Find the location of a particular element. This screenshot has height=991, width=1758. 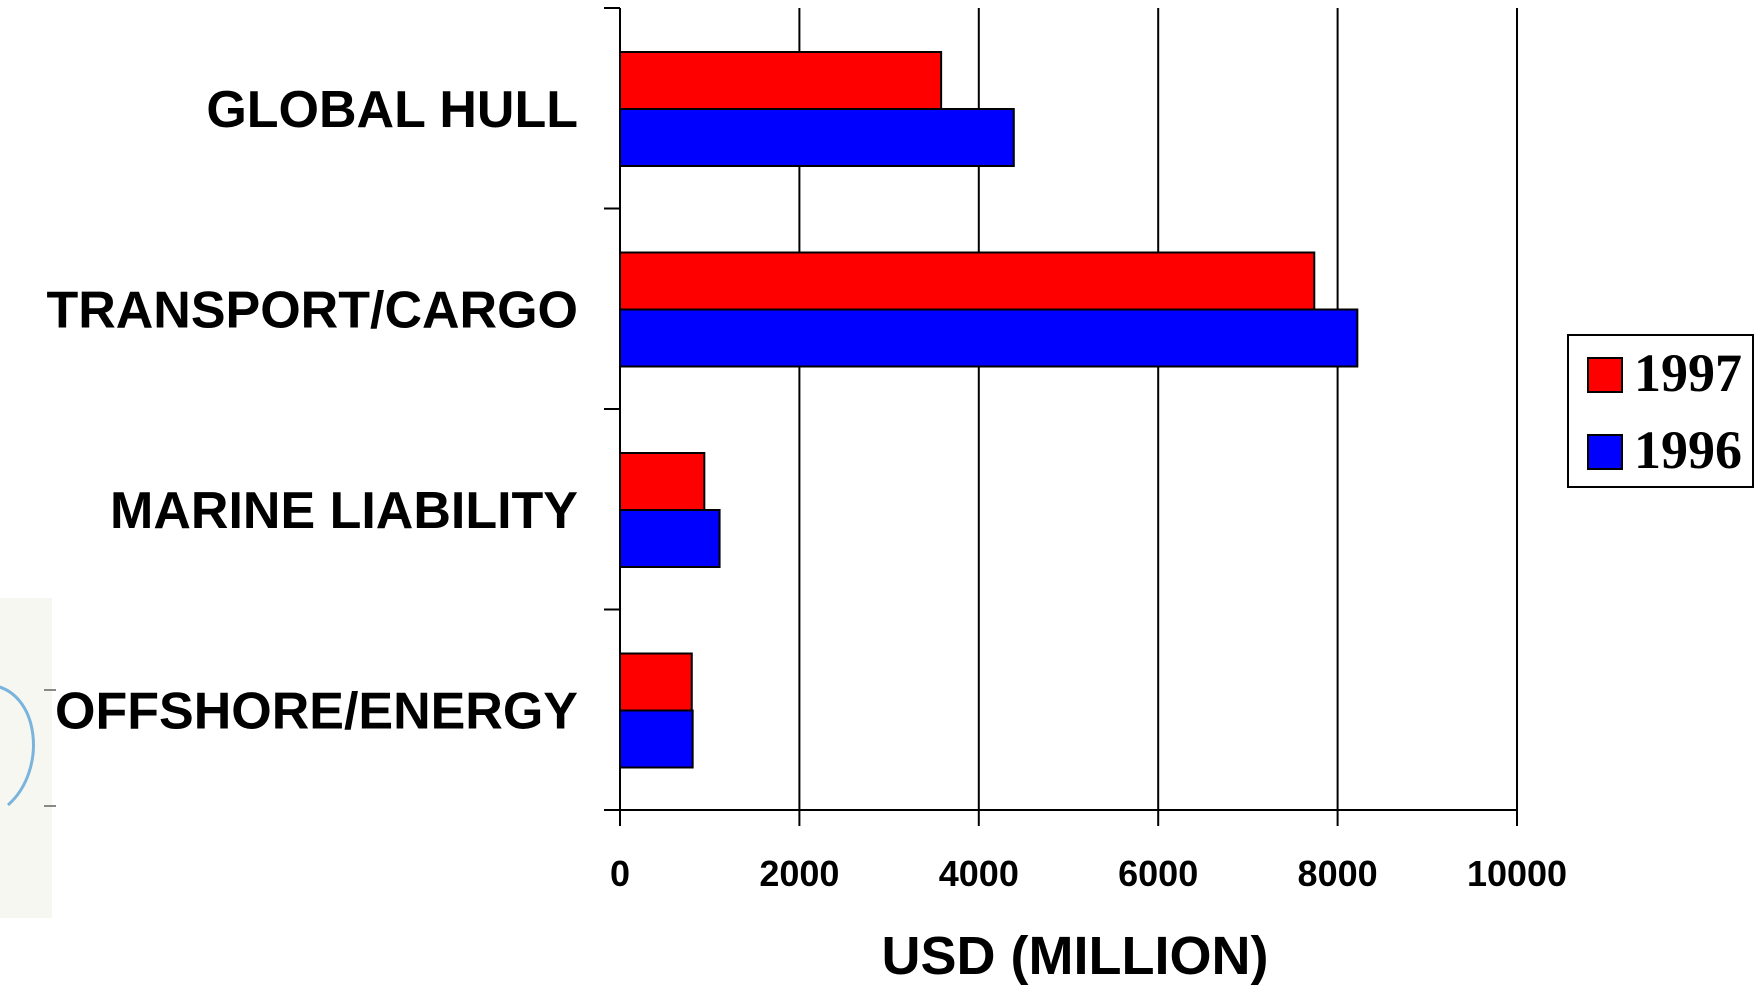

x-tick-label: 2000 is located at coordinates (799, 873).